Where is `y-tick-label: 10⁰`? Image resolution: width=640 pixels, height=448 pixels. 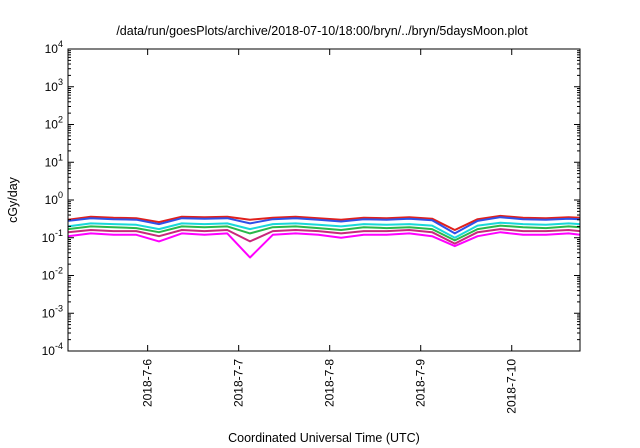
y-tick-label: 10⁰ is located at coordinates (54, 198).